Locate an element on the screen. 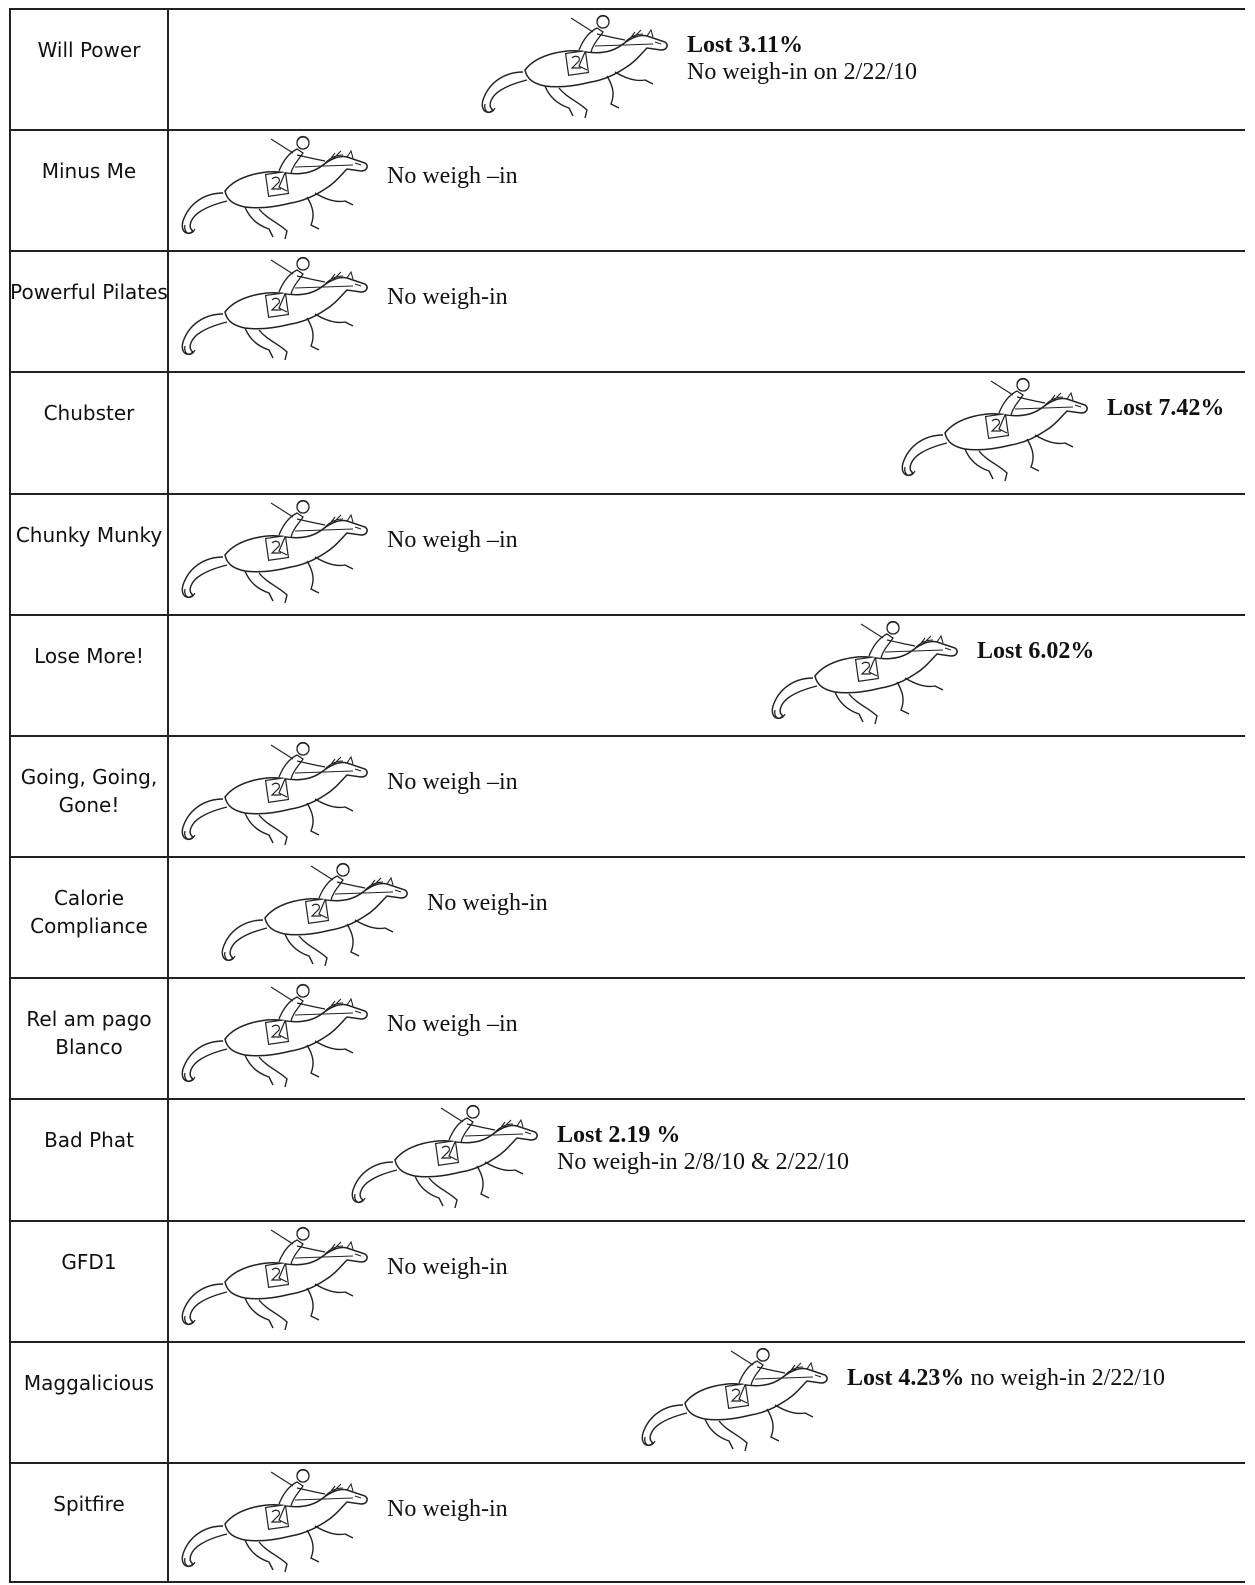  team-name: Chubster is located at coordinates (89, 413).